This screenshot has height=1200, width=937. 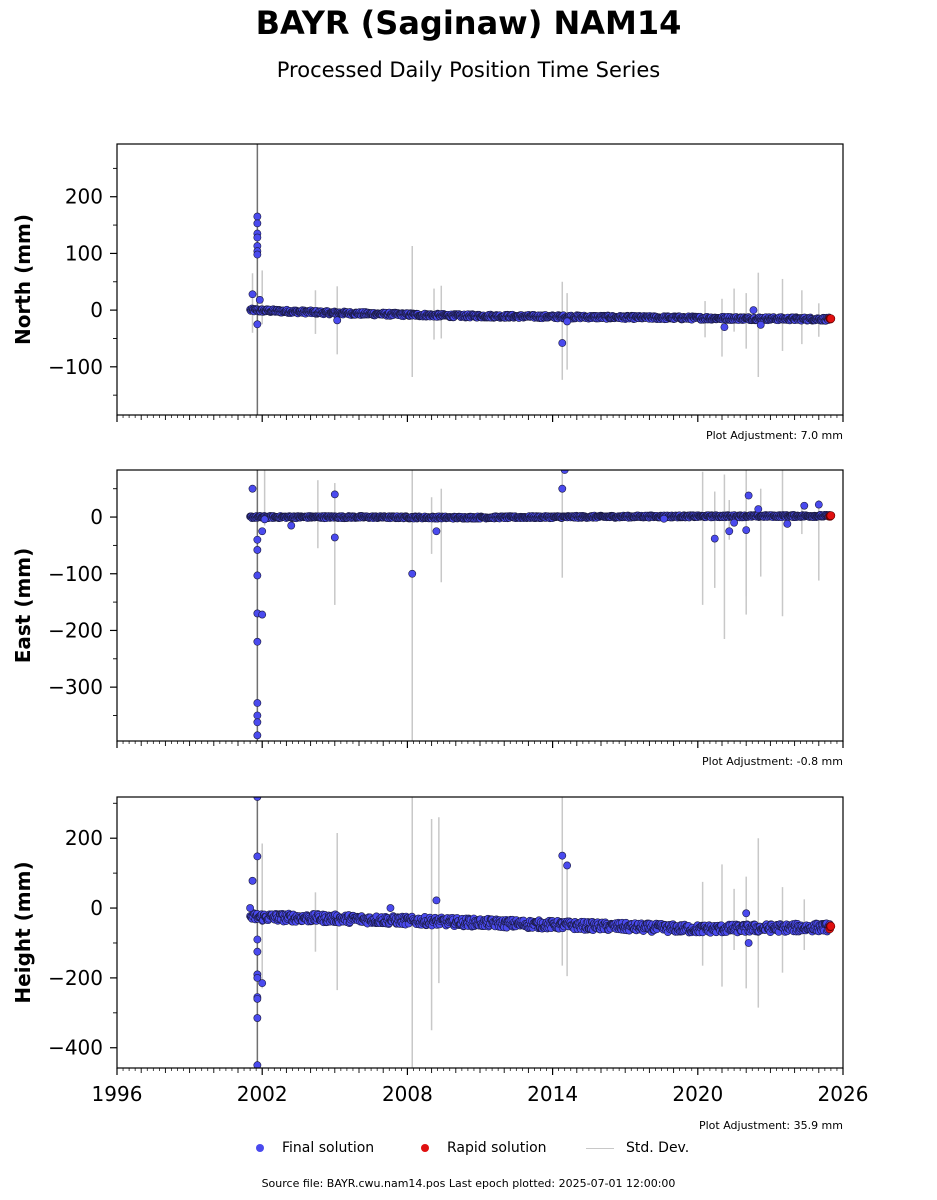 I want to click on x-tick-label: 2002, so click(x=262, y=1094).